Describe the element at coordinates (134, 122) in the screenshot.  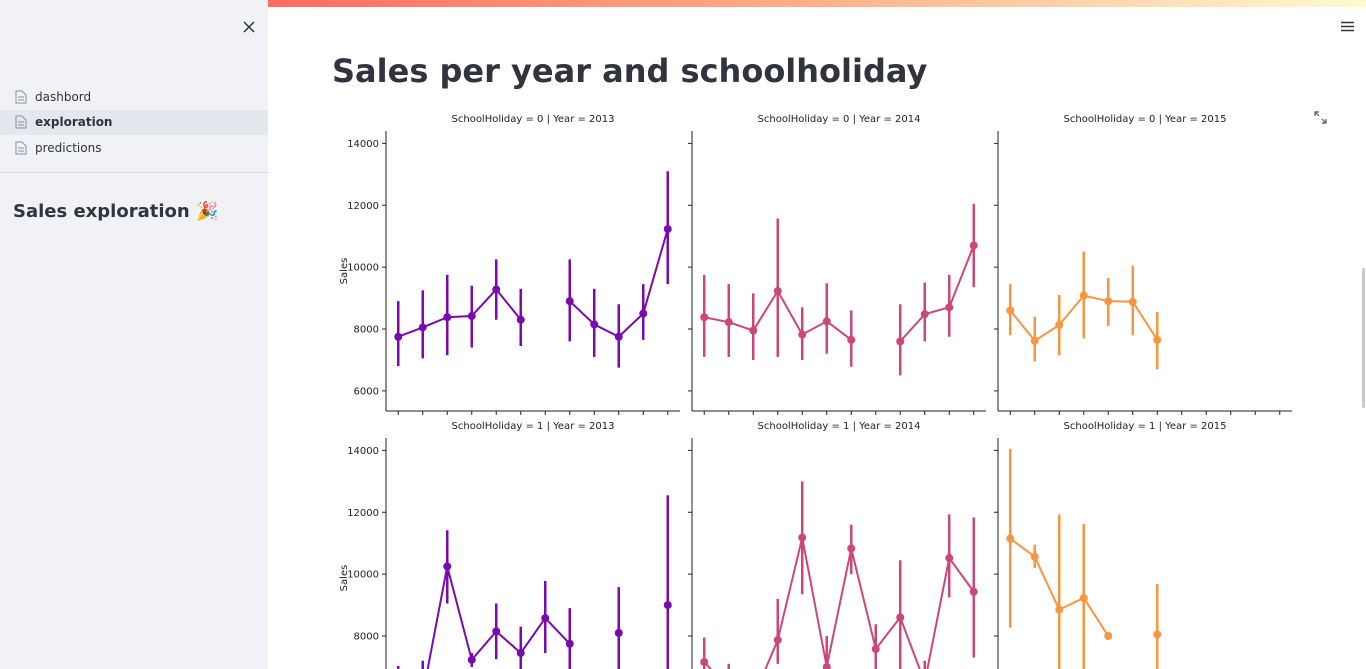
I see `nav-item: exploration` at that location.